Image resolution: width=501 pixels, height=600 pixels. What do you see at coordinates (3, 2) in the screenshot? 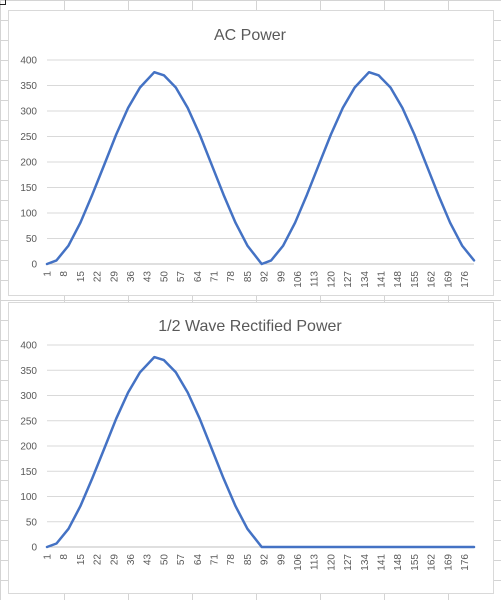
I see `cell-corner-marker` at bounding box center [3, 2].